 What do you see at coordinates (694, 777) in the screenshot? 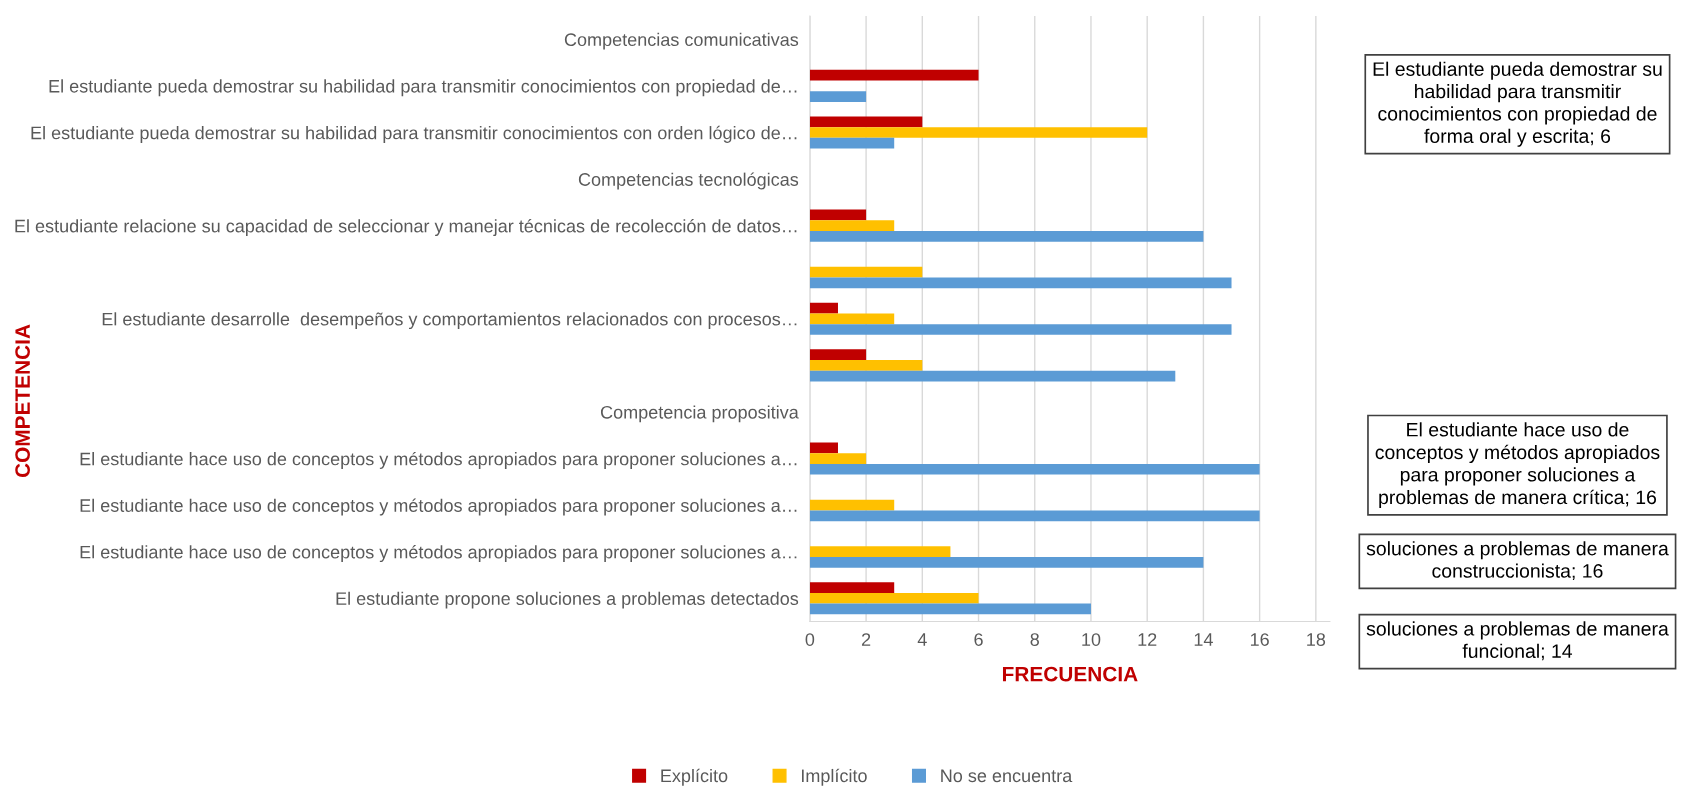
I see `legend-label: Explícito` at bounding box center [694, 777].